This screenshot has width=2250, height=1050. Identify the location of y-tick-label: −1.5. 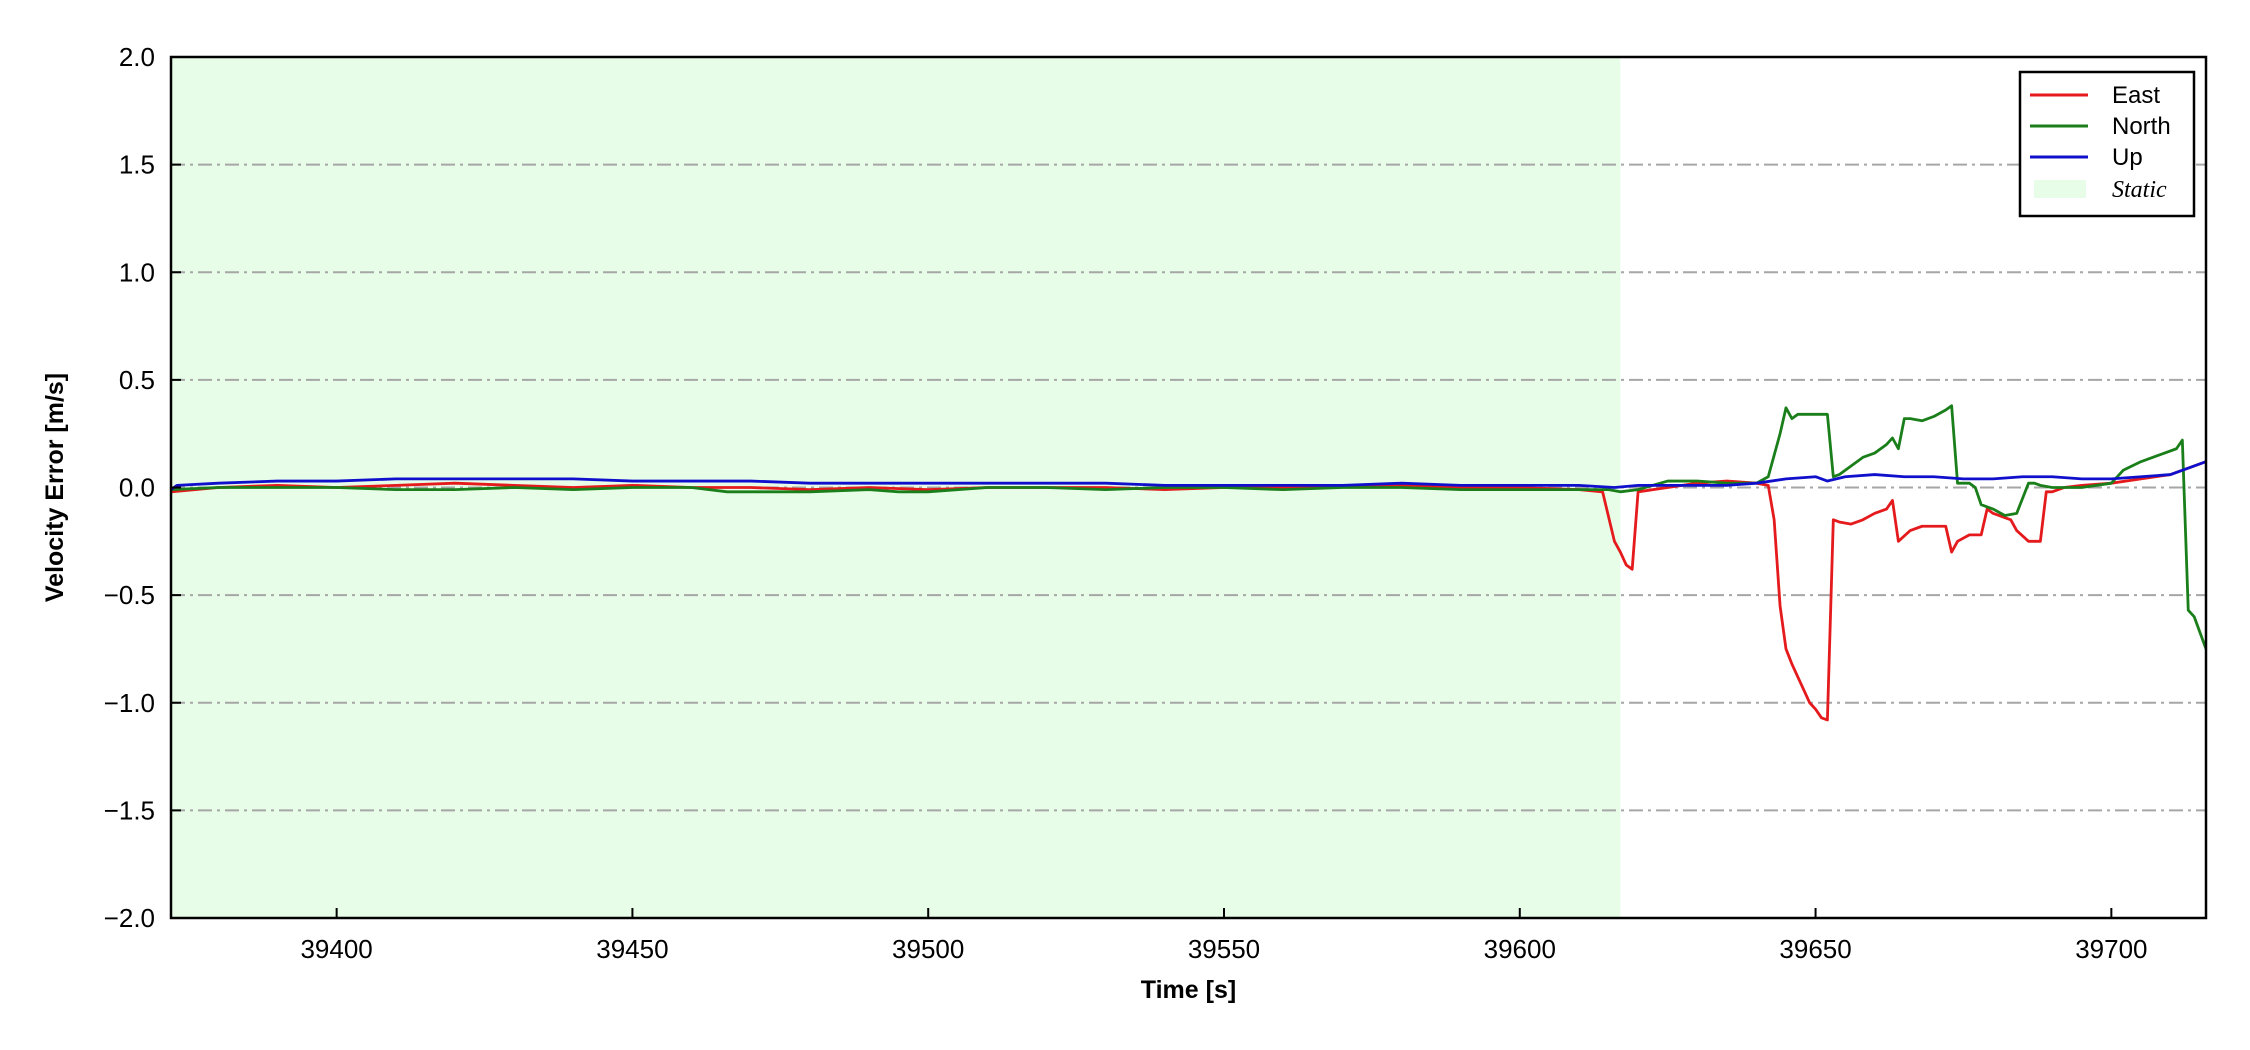
(129, 810).